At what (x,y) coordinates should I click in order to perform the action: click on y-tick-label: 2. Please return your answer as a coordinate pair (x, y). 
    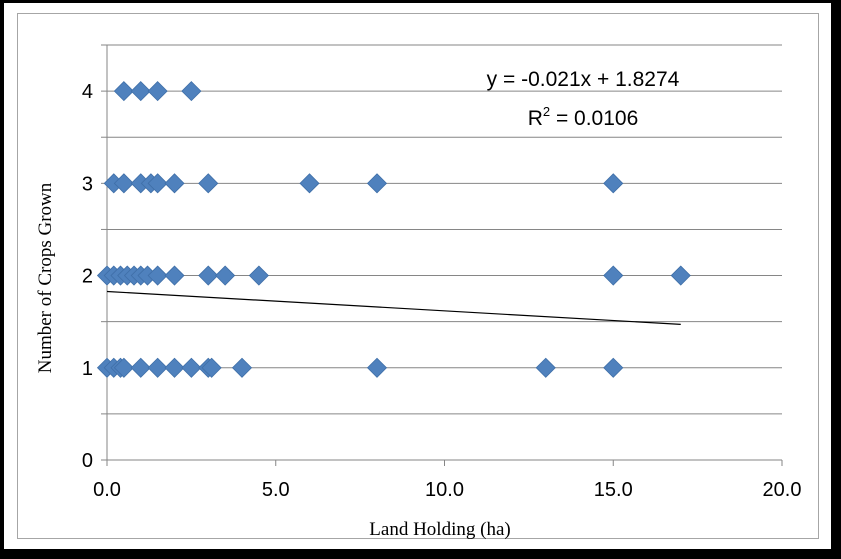
    Looking at the image, I should click on (87, 277).